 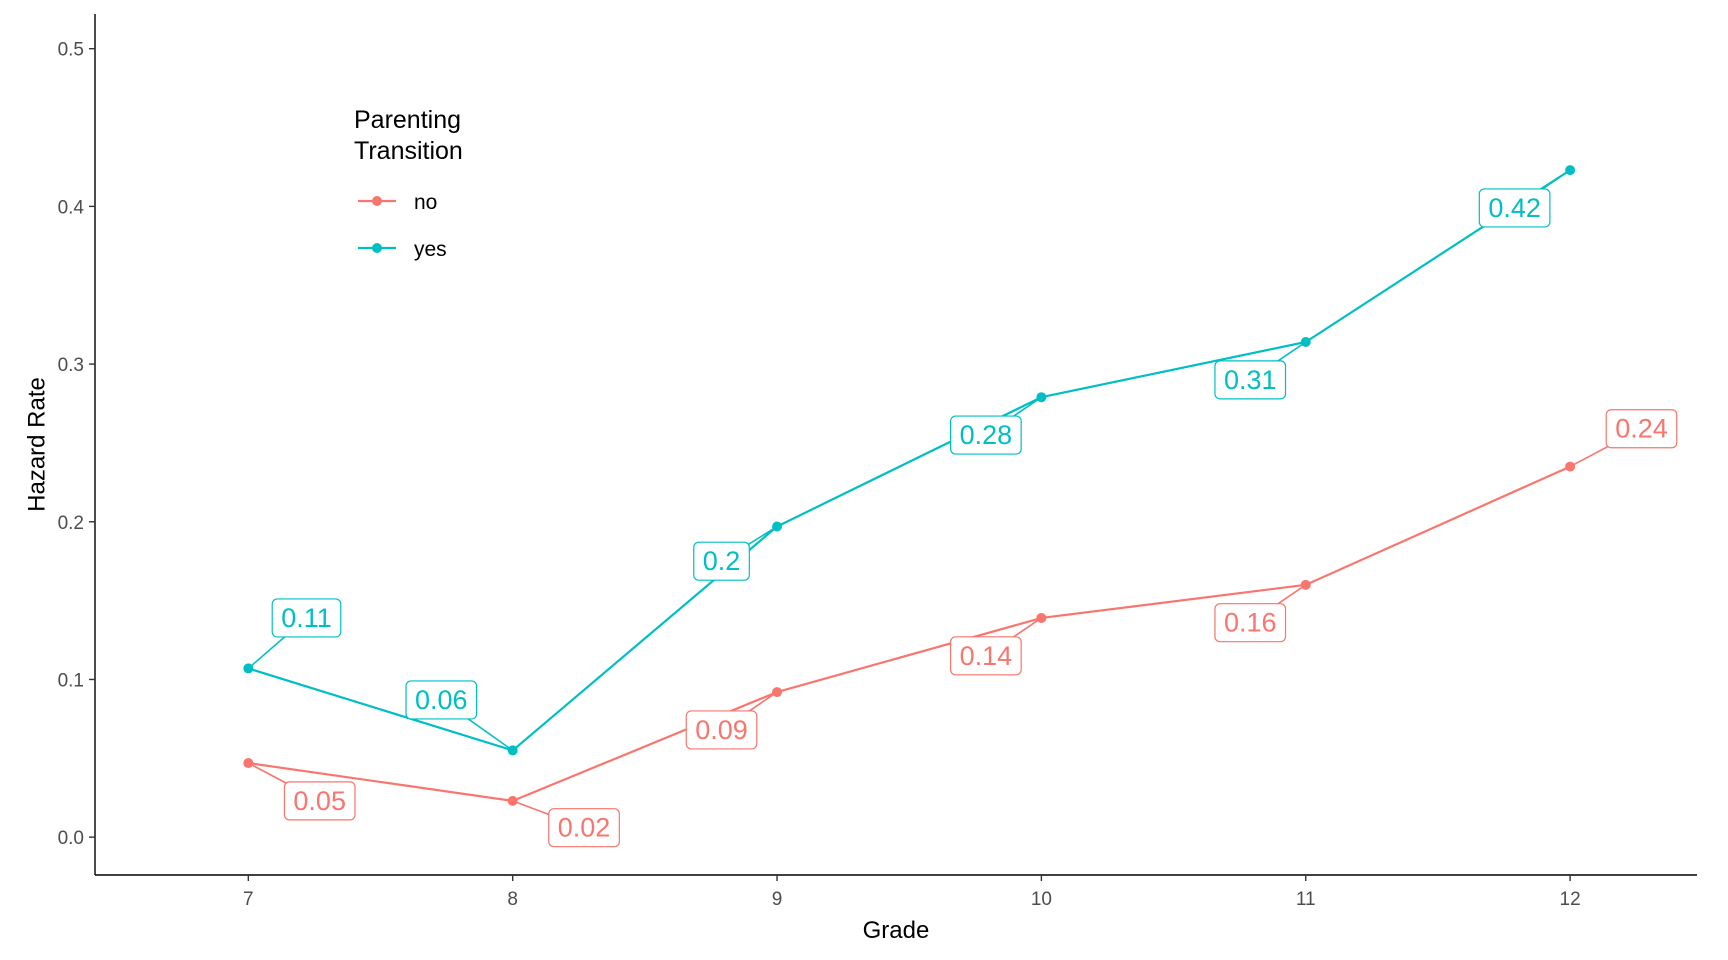 I want to click on y-tick-label: 0.1, so click(x=71, y=680).